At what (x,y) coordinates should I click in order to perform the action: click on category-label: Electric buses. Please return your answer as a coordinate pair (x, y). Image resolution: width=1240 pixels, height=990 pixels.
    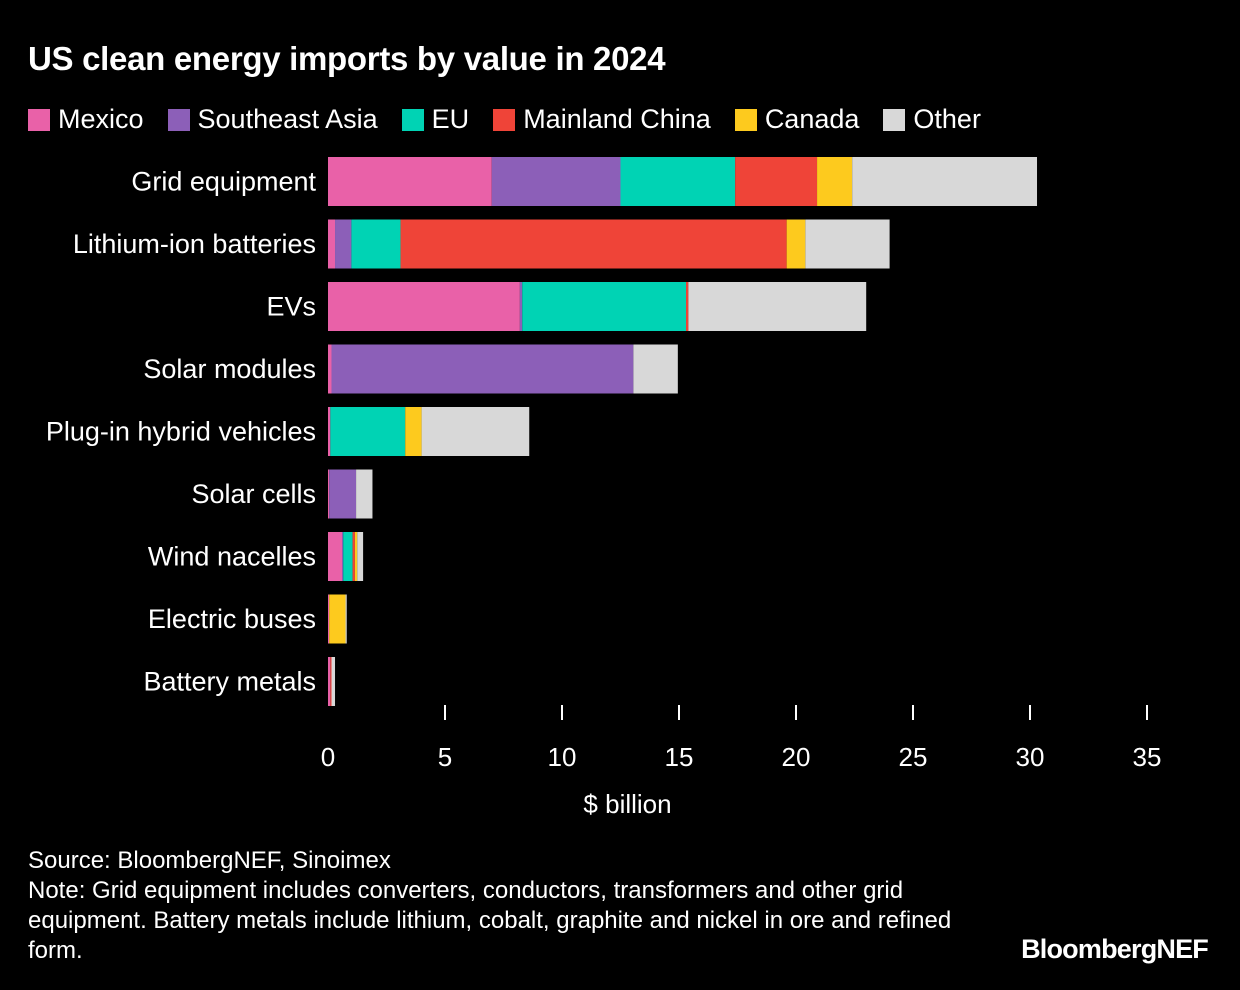
    Looking at the image, I should click on (232, 619).